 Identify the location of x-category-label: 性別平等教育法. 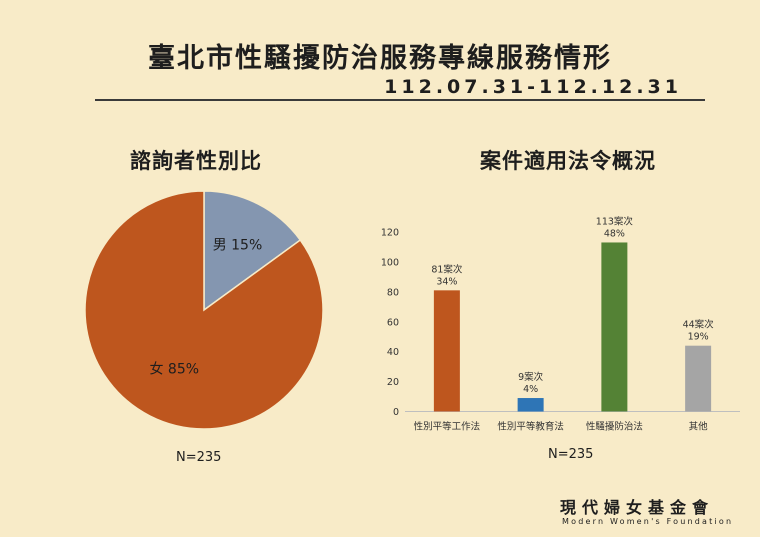
(530, 427).